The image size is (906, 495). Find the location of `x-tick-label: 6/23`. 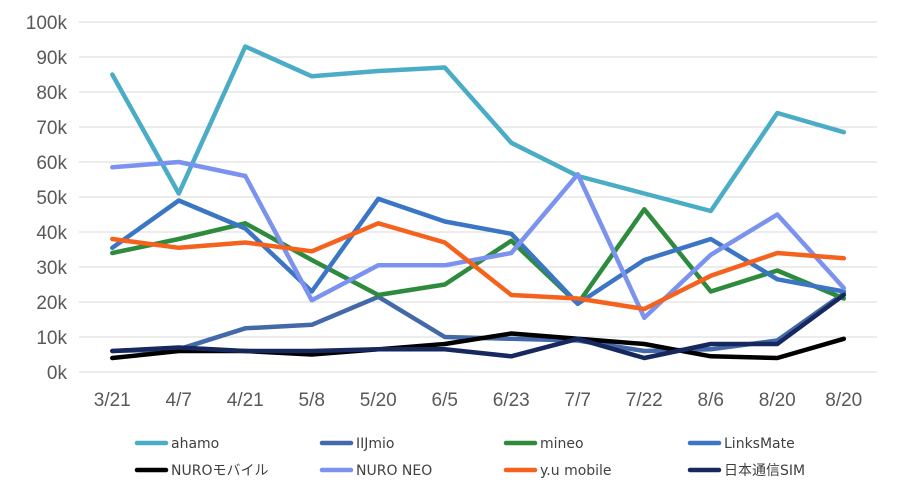

x-tick-label: 6/23 is located at coordinates (511, 400).